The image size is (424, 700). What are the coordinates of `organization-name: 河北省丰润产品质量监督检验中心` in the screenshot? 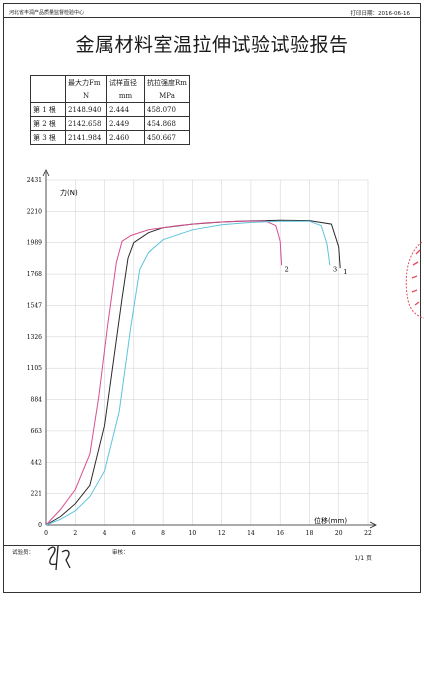 It's located at (47, 13).